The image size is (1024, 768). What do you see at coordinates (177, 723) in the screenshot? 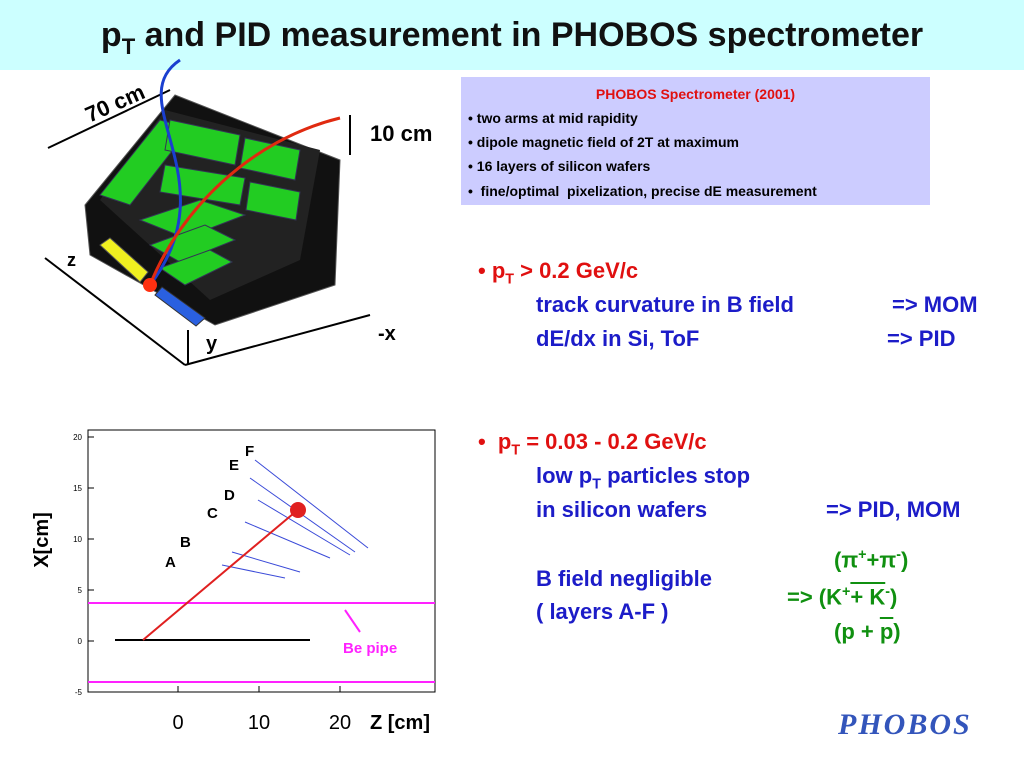
I see `x-tick-label: 0` at bounding box center [177, 723].